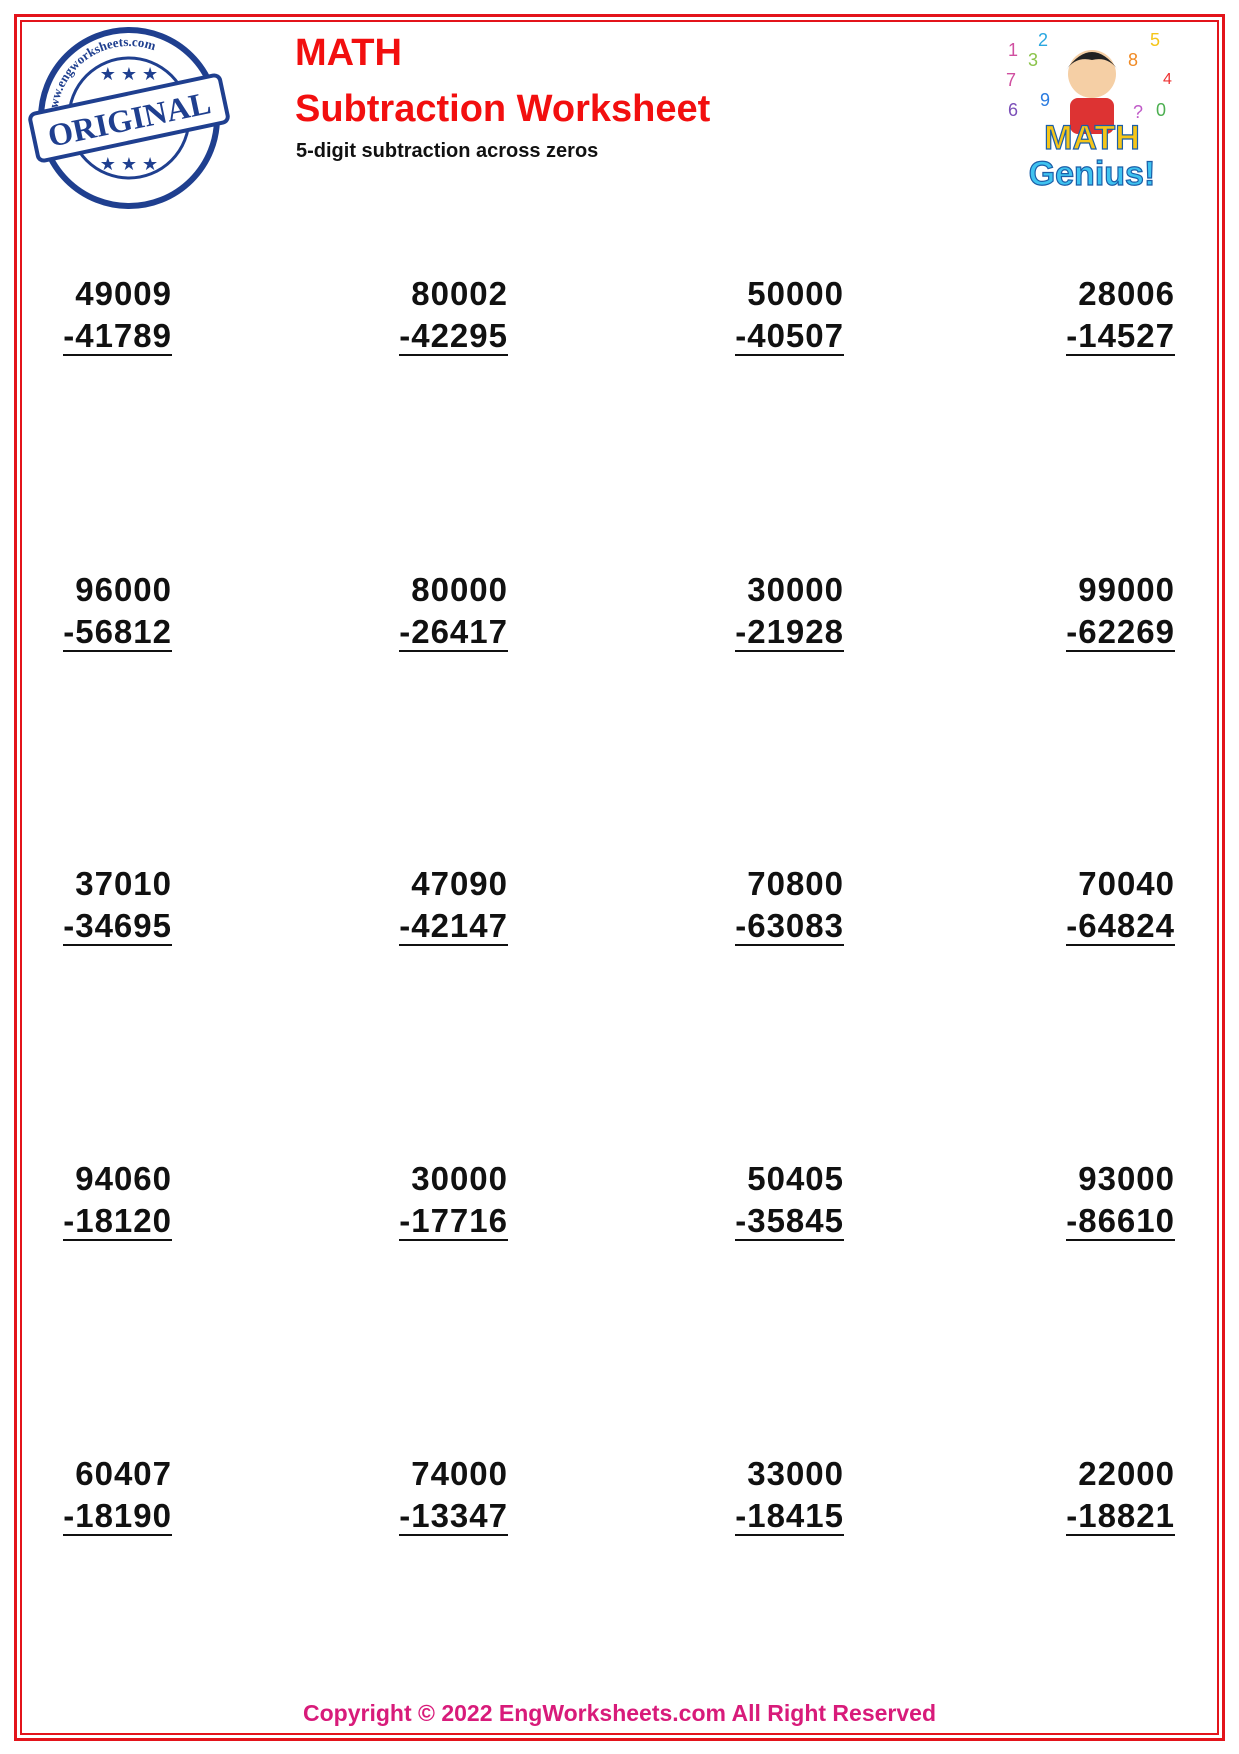 The image size is (1239, 1754). What do you see at coordinates (438, 905) in the screenshot?
I see `subtraction-problem: 47090 -42147` at bounding box center [438, 905].